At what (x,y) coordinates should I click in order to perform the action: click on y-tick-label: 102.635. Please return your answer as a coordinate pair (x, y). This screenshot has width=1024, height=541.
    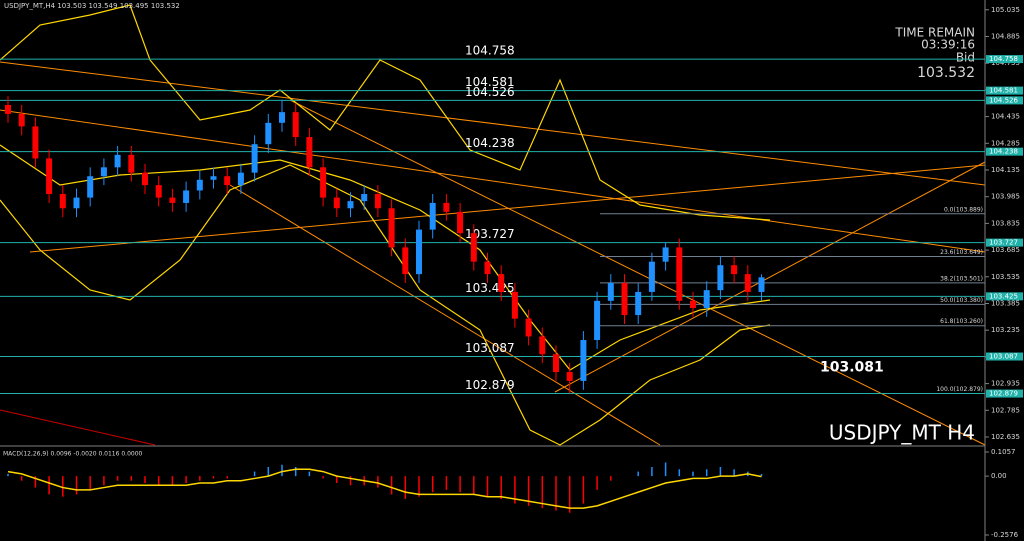
    Looking at the image, I should click on (1005, 437).